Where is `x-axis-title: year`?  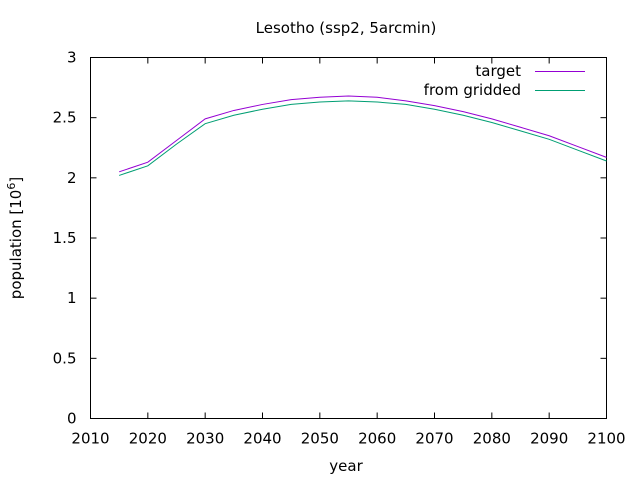 x-axis-title: year is located at coordinates (346, 466).